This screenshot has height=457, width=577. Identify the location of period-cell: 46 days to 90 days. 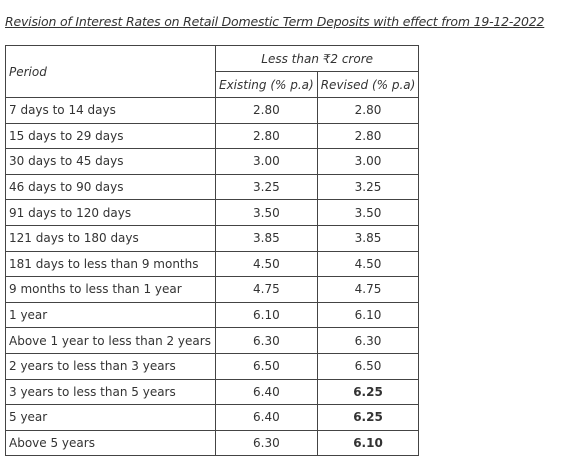
(110, 187).